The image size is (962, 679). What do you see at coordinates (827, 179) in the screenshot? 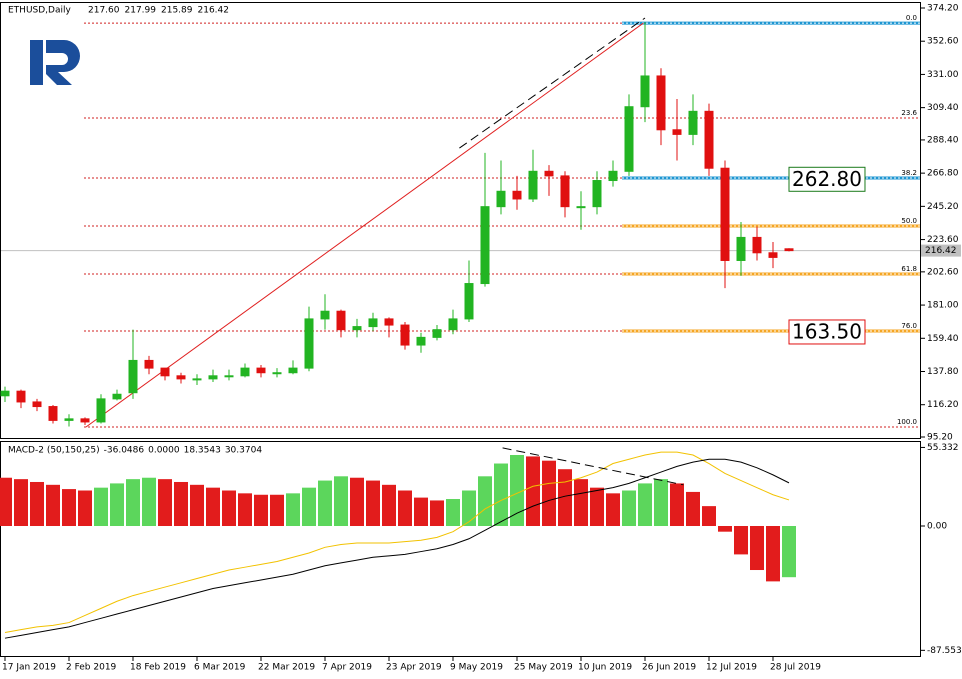
I see `annotation-label: 262.80` at bounding box center [827, 179].